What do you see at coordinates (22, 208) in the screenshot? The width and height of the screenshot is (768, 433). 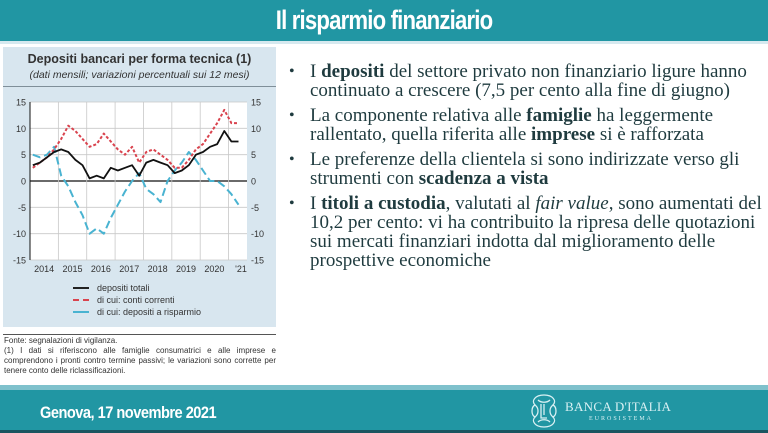 I see `y-tick-label-left: -5` at bounding box center [22, 208].